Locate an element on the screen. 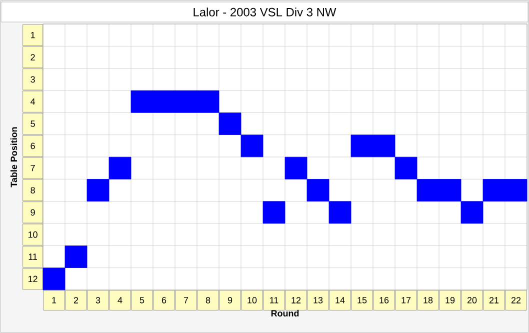 Image resolution: width=529 pixels, height=333 pixels. y-axis-title: Table Position is located at coordinates (14, 157).